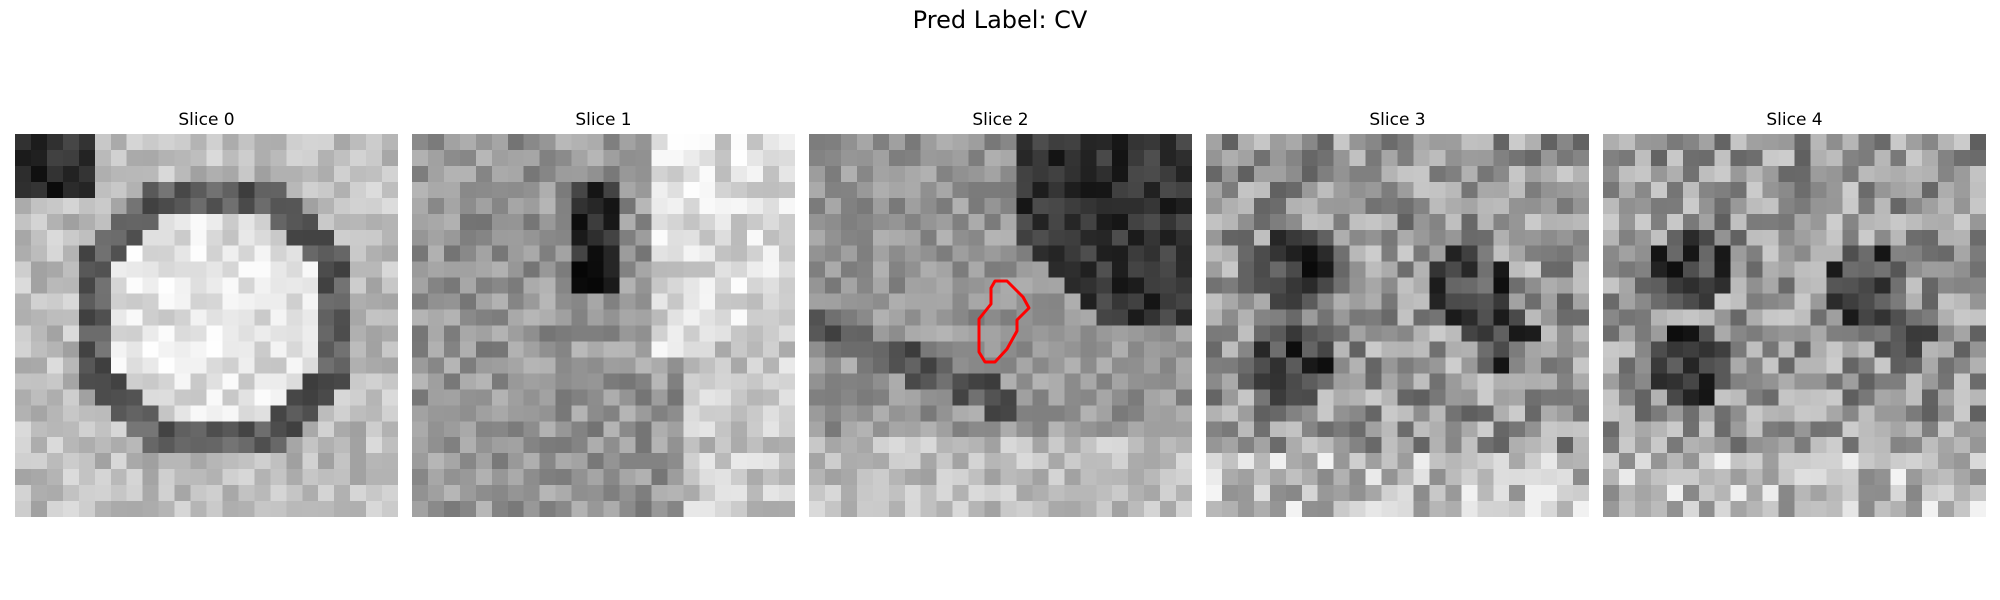 This screenshot has height=600, width=2000. Describe the element at coordinates (206, 120) in the screenshot. I see `slice-title-0: Slice 0` at that location.